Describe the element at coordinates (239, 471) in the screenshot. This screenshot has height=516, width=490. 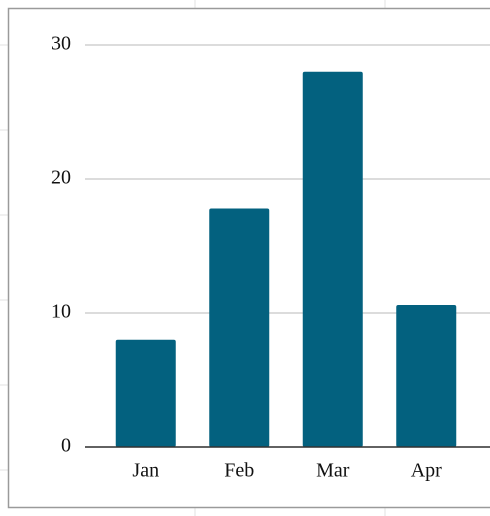
I see `x-tick-label: Feb` at that location.